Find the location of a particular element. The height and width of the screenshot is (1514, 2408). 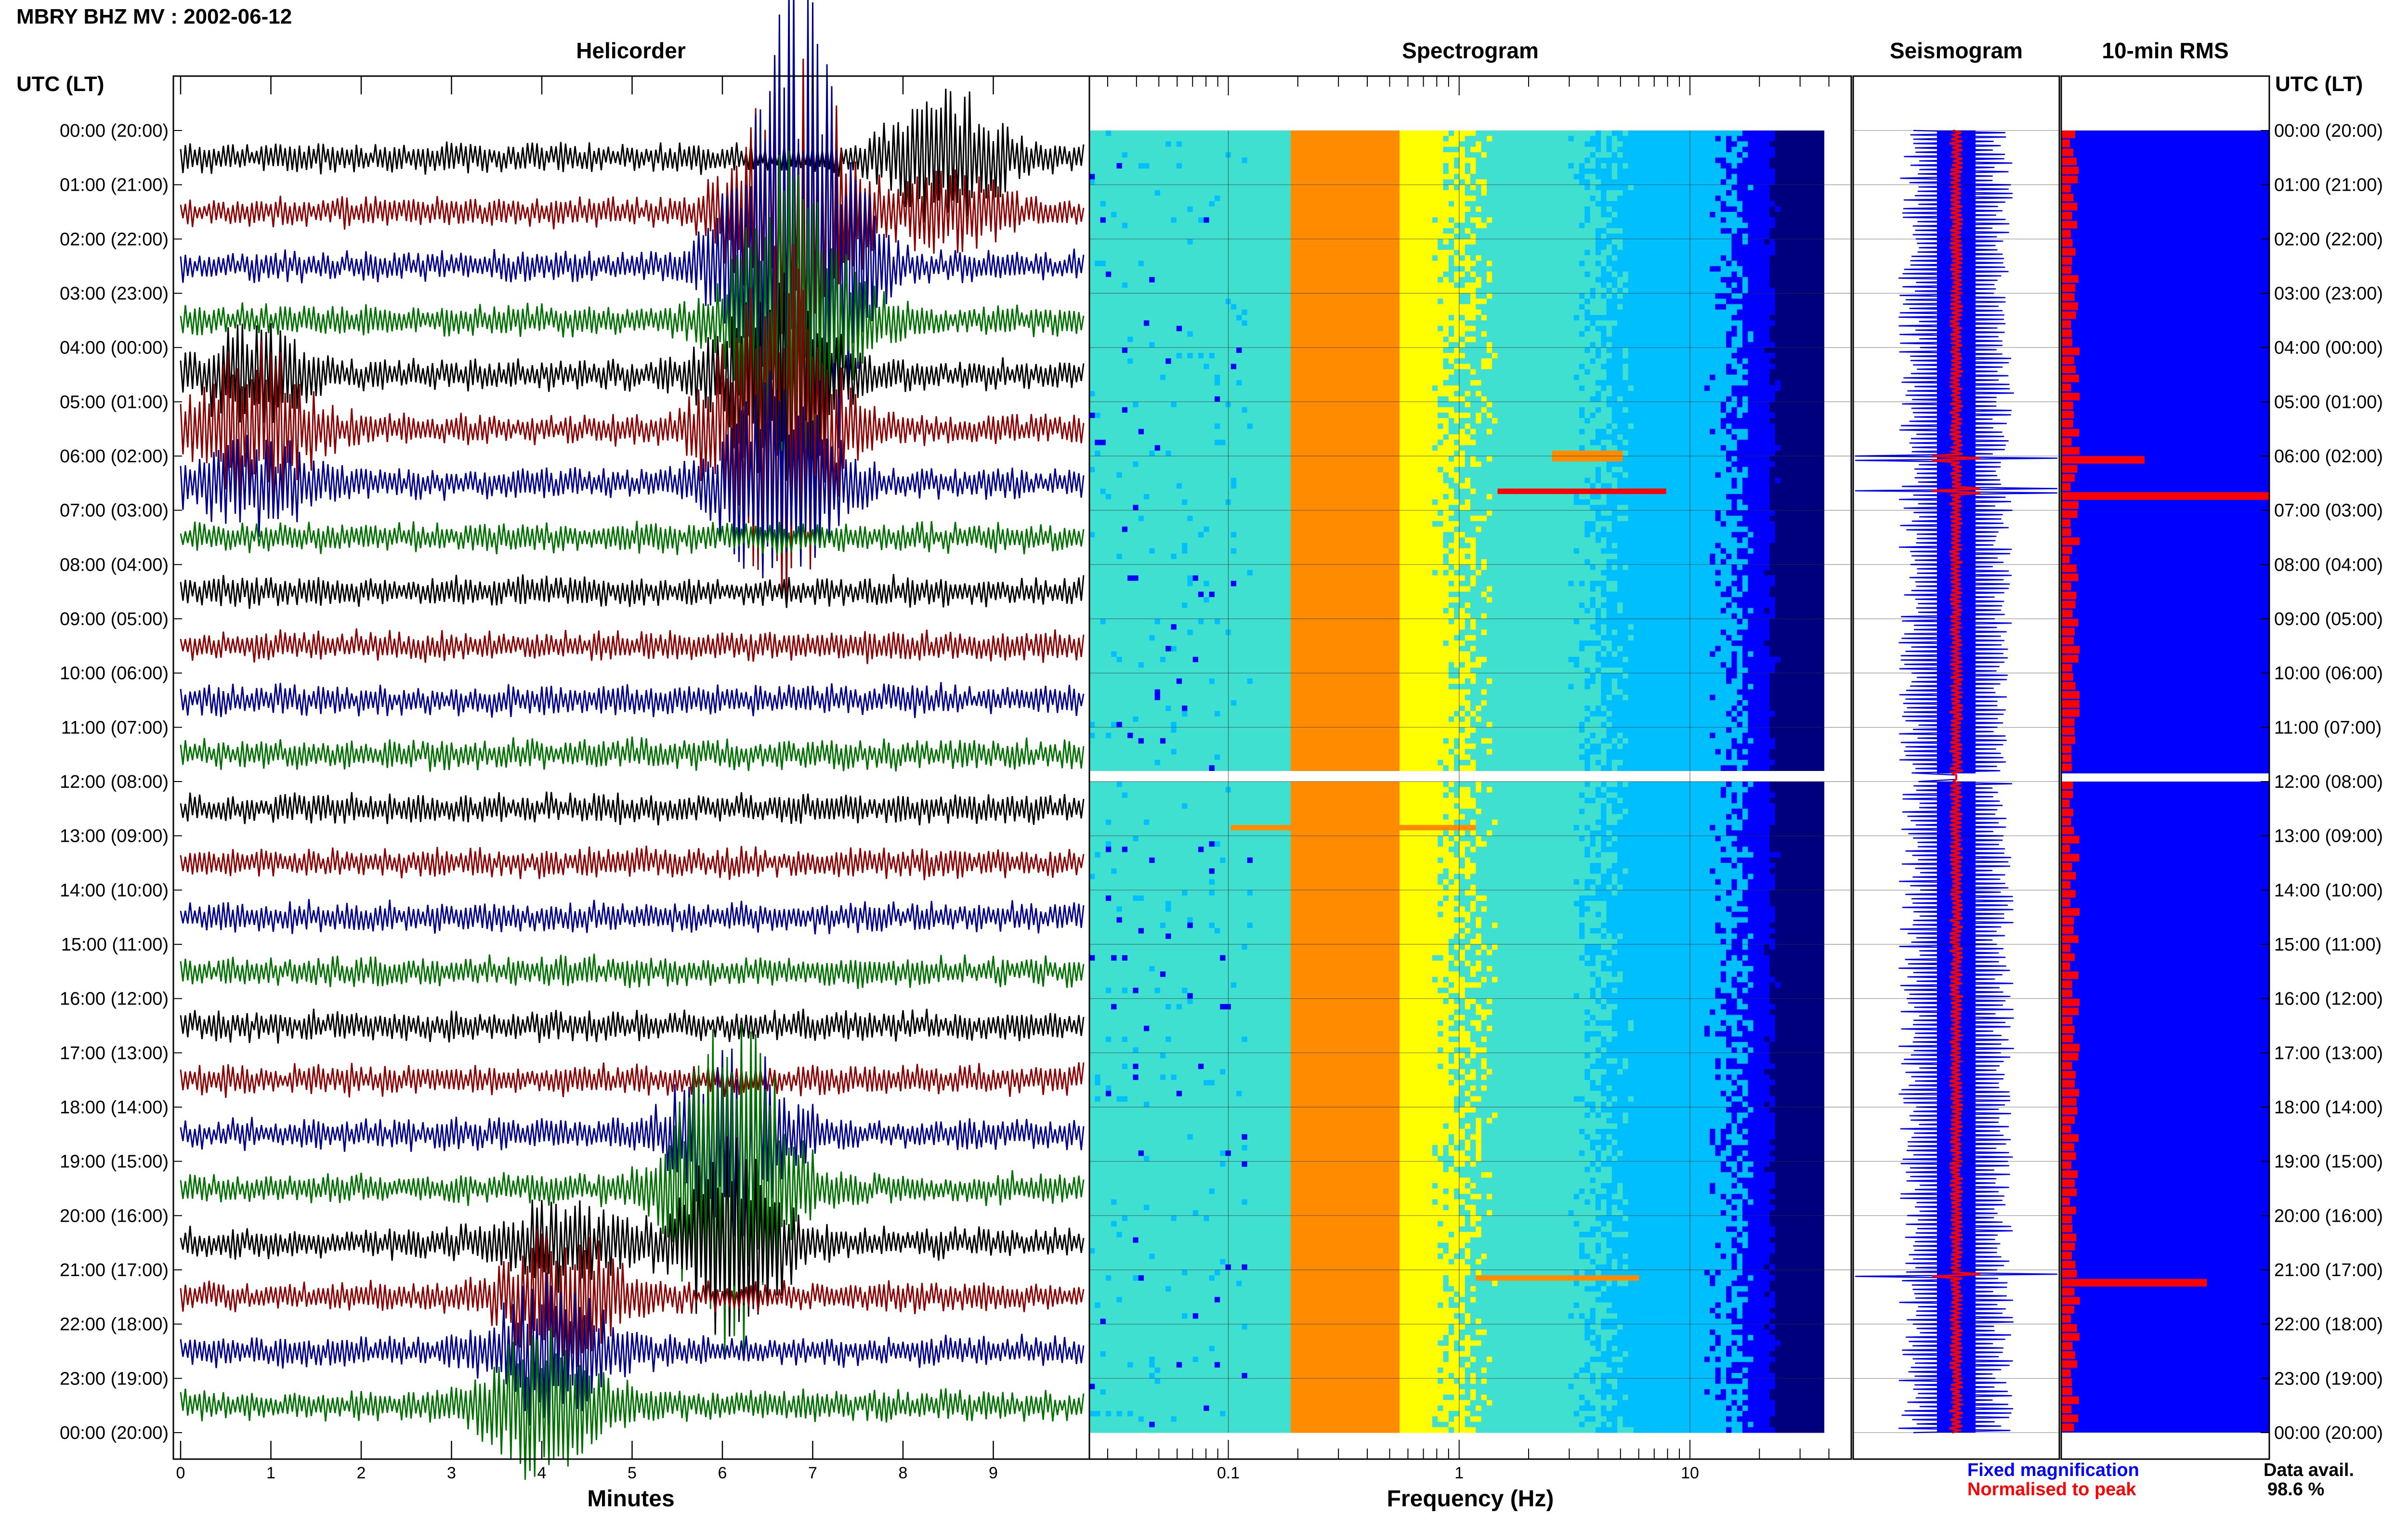

time-axis-label-right: UTC (LT) is located at coordinates (2319, 84).